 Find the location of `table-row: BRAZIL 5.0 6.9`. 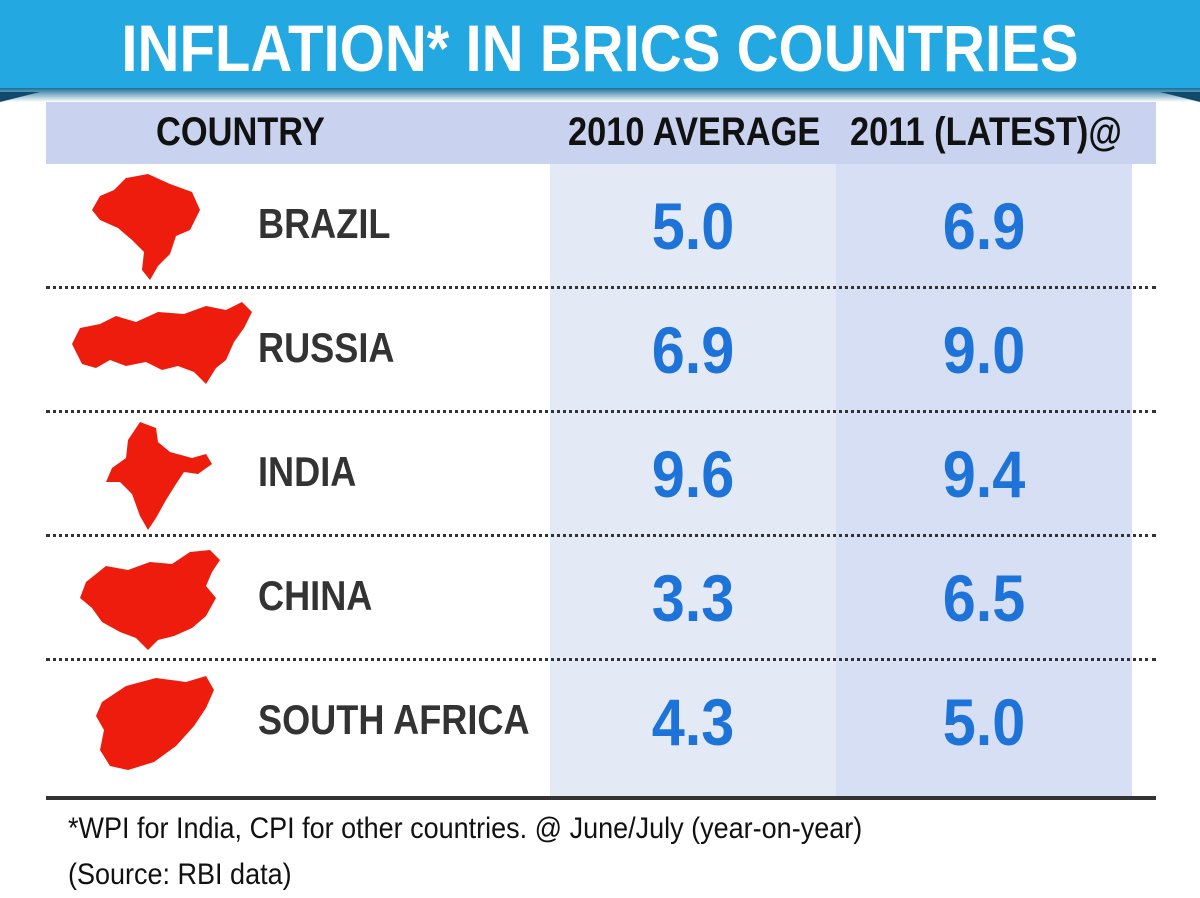

table-row: BRAZIL 5.0 6.9 is located at coordinates (601, 226).